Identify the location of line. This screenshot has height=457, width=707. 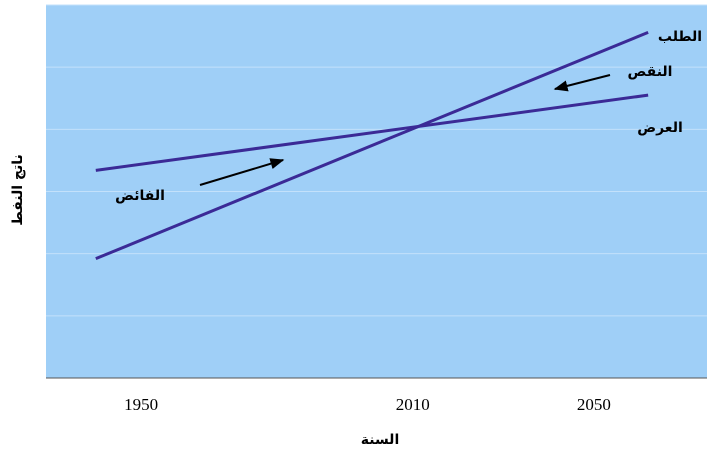
(372, 132).